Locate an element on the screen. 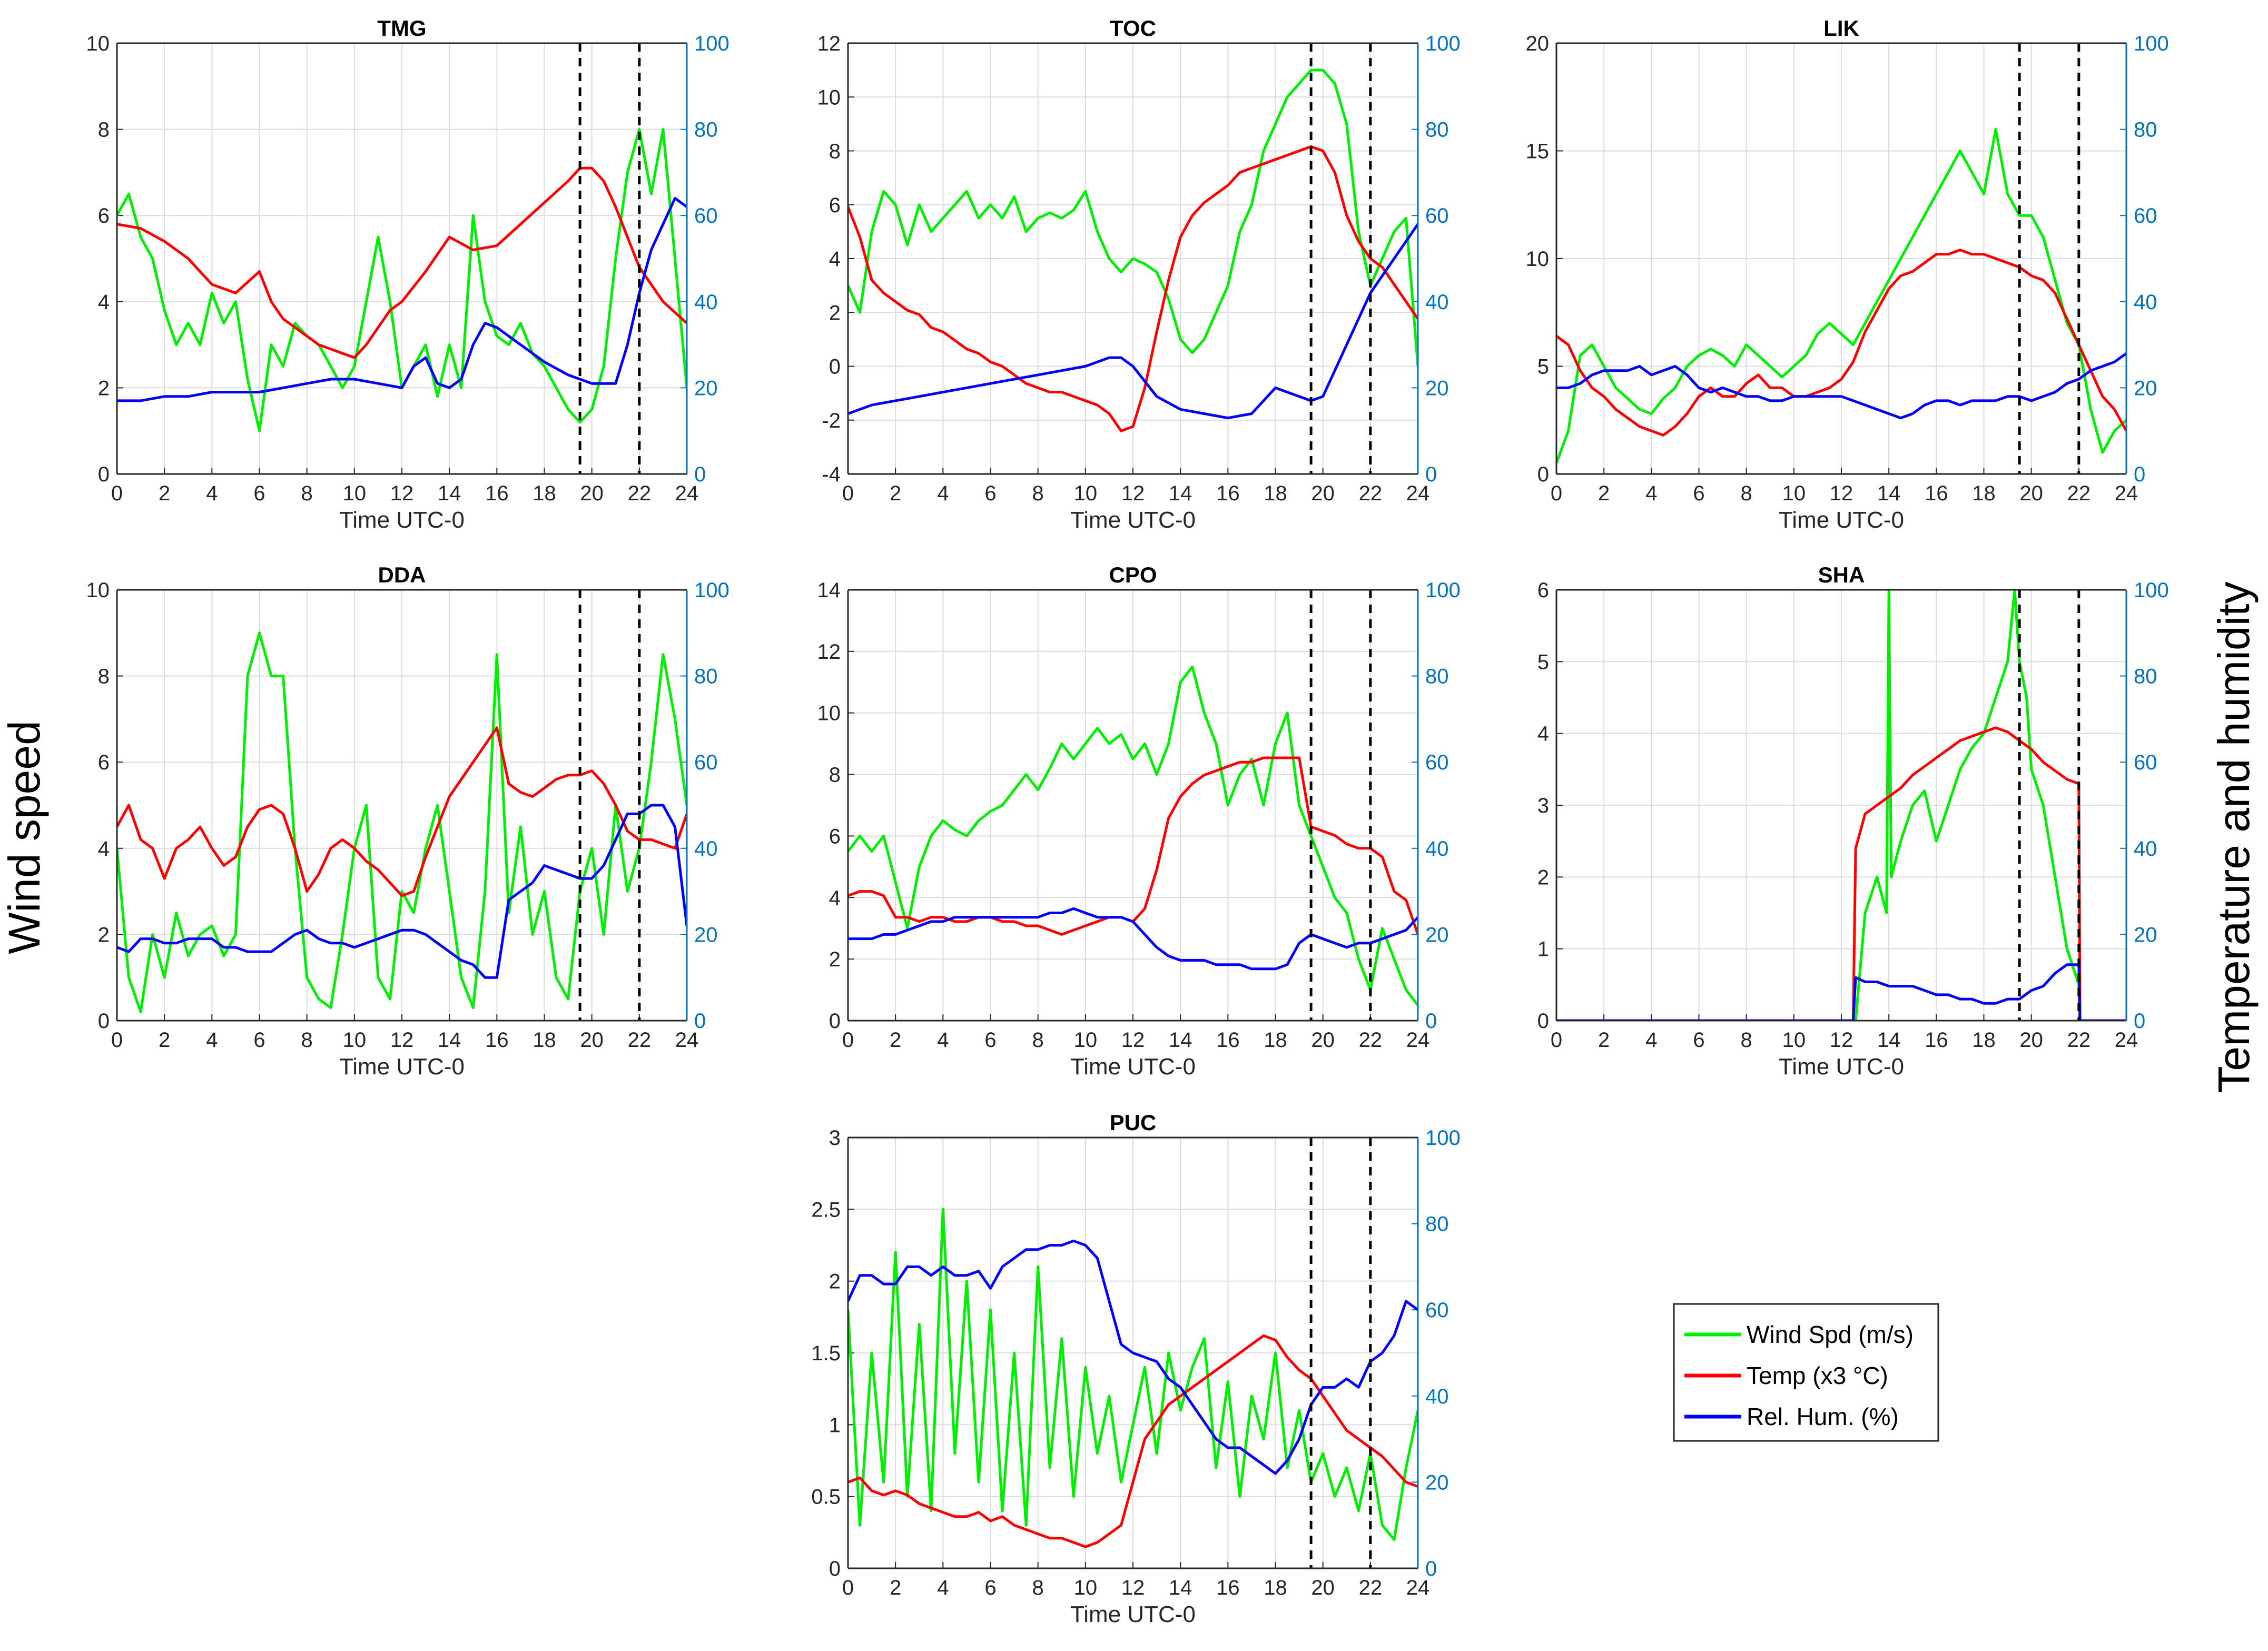  chart-title: DDA is located at coordinates (402, 574).